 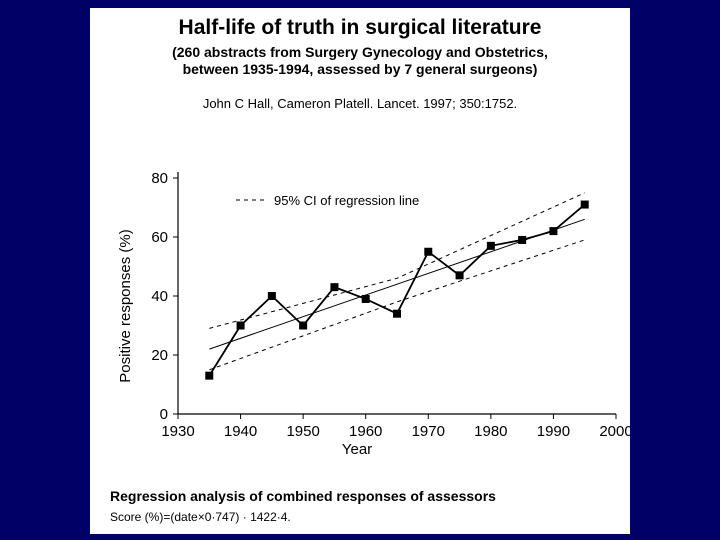 What do you see at coordinates (200, 517) in the screenshot?
I see `footer-formula: Score (%)=(date×0·747) · 1422·4.` at bounding box center [200, 517].